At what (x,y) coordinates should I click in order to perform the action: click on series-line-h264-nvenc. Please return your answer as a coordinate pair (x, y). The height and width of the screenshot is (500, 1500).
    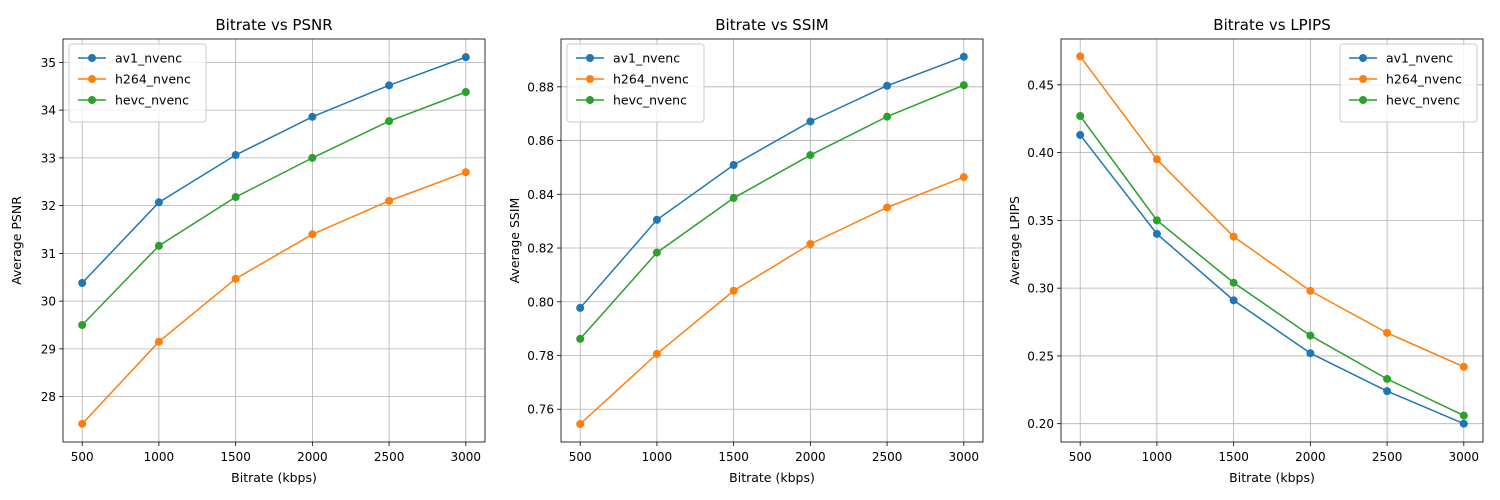
    Looking at the image, I should click on (274, 298).